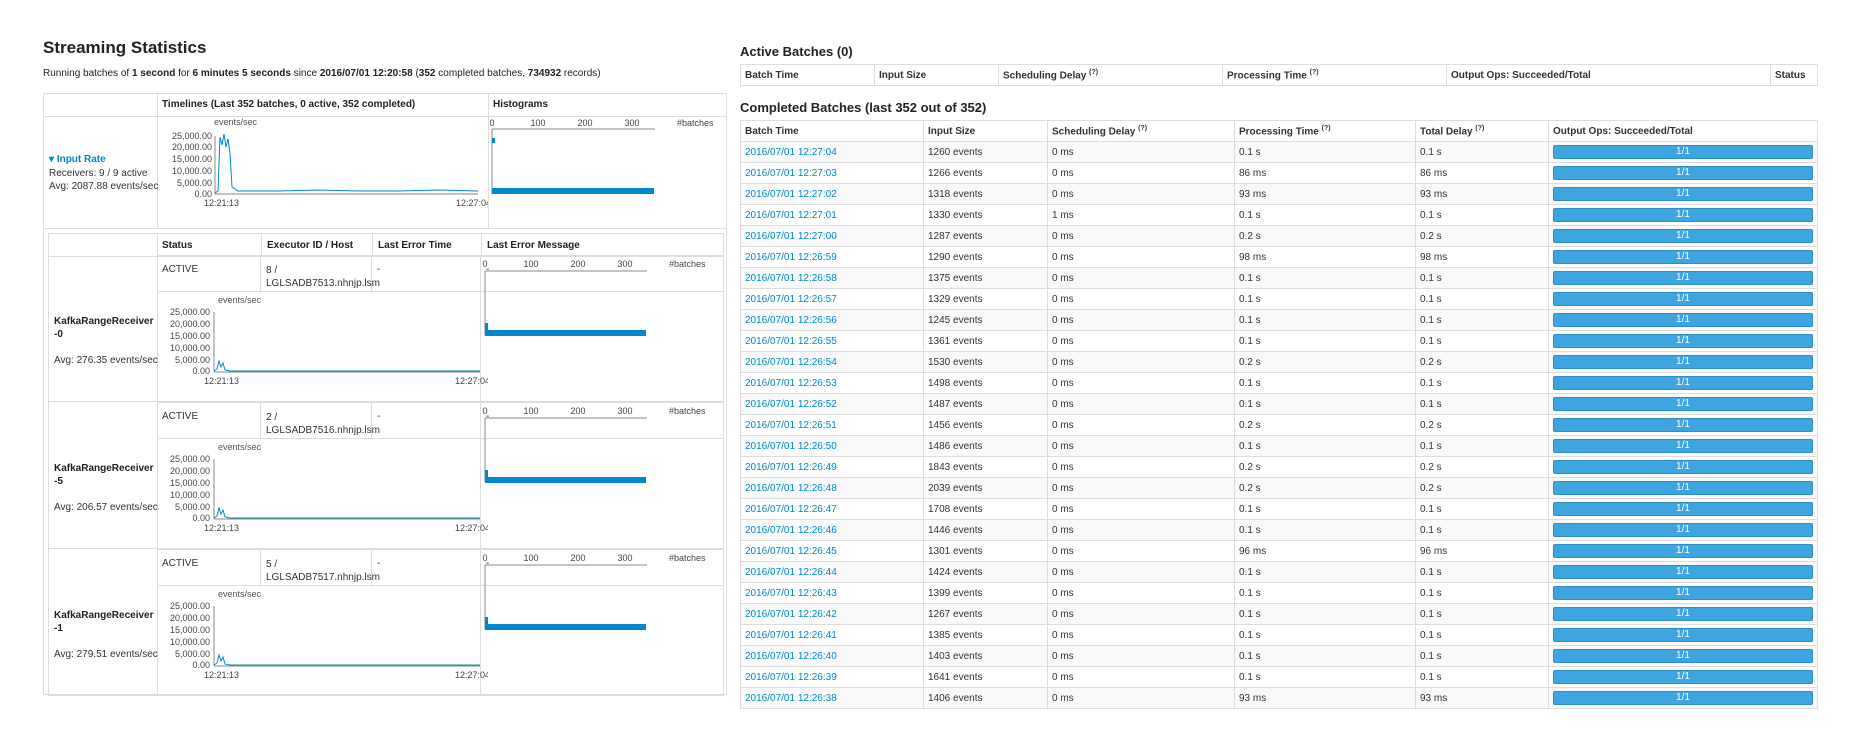  I want to click on batch-time-link: 2016/07/01 12:26:47, so click(832, 509).